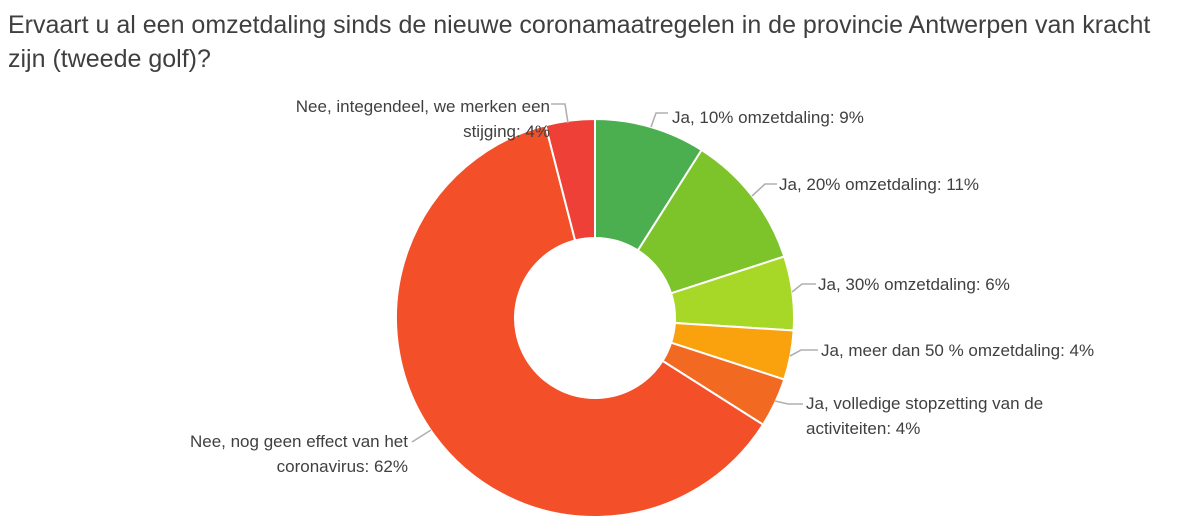 The width and height of the screenshot is (1191, 529). I want to click on slice-label-ja-50: Ja, meer dan 50 % omzetdaling: 4%, so click(958, 350).